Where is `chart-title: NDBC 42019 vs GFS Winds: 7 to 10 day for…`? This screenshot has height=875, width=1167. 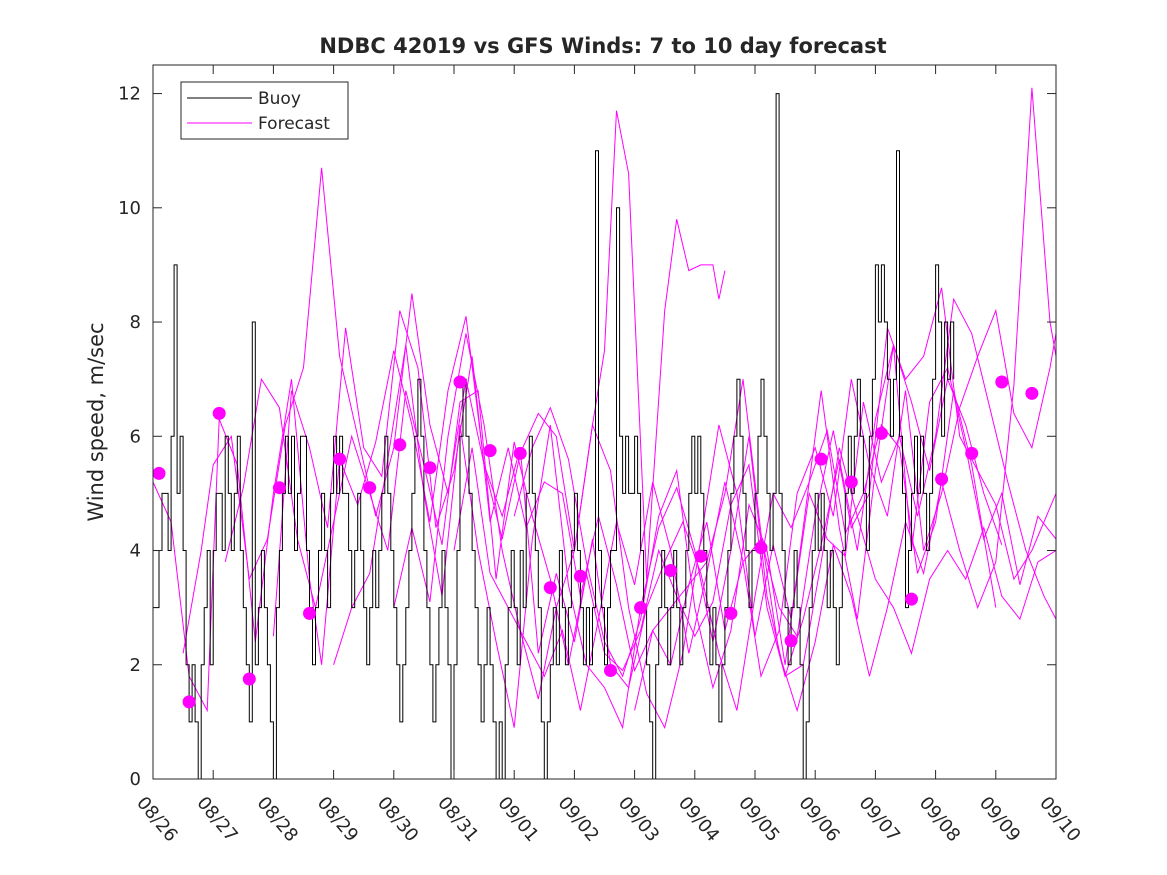
chart-title: NDBC 42019 vs GFS Winds: 7 to 10 day for… is located at coordinates (602, 46).